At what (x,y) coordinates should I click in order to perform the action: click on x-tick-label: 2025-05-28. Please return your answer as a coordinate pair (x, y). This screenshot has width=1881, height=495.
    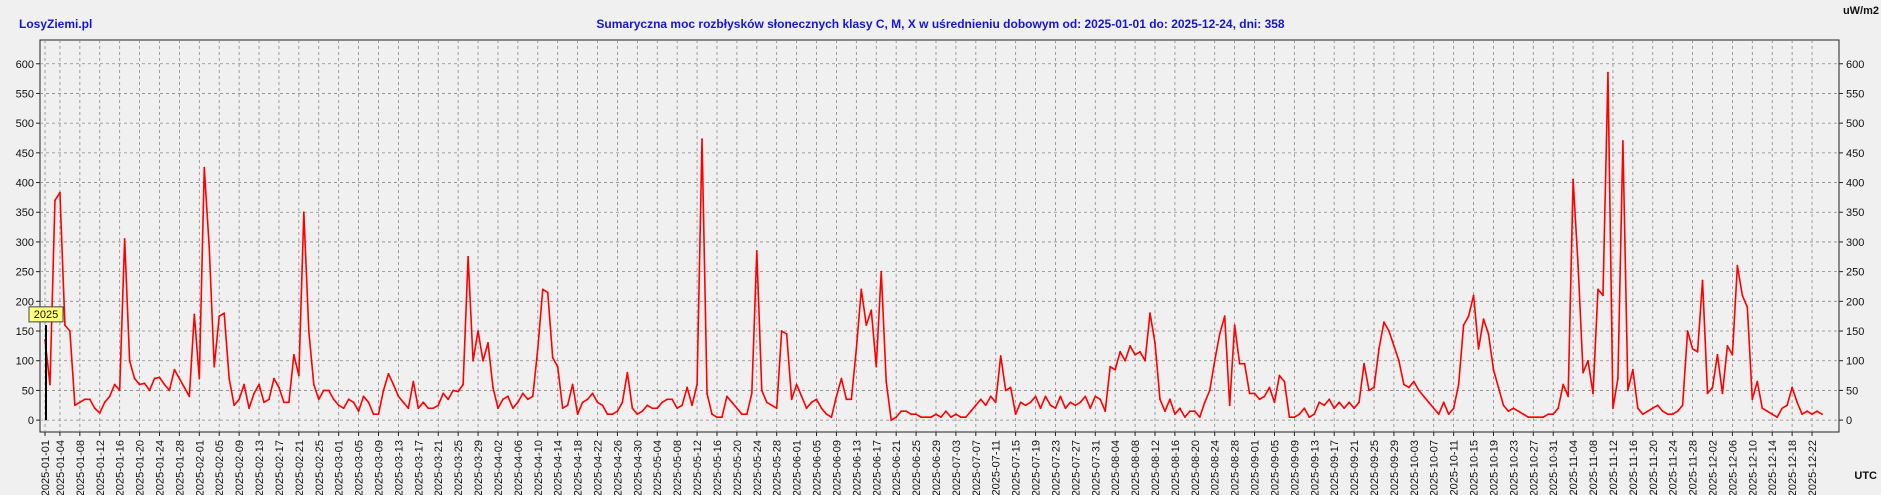
    Looking at the image, I should click on (778, 467).